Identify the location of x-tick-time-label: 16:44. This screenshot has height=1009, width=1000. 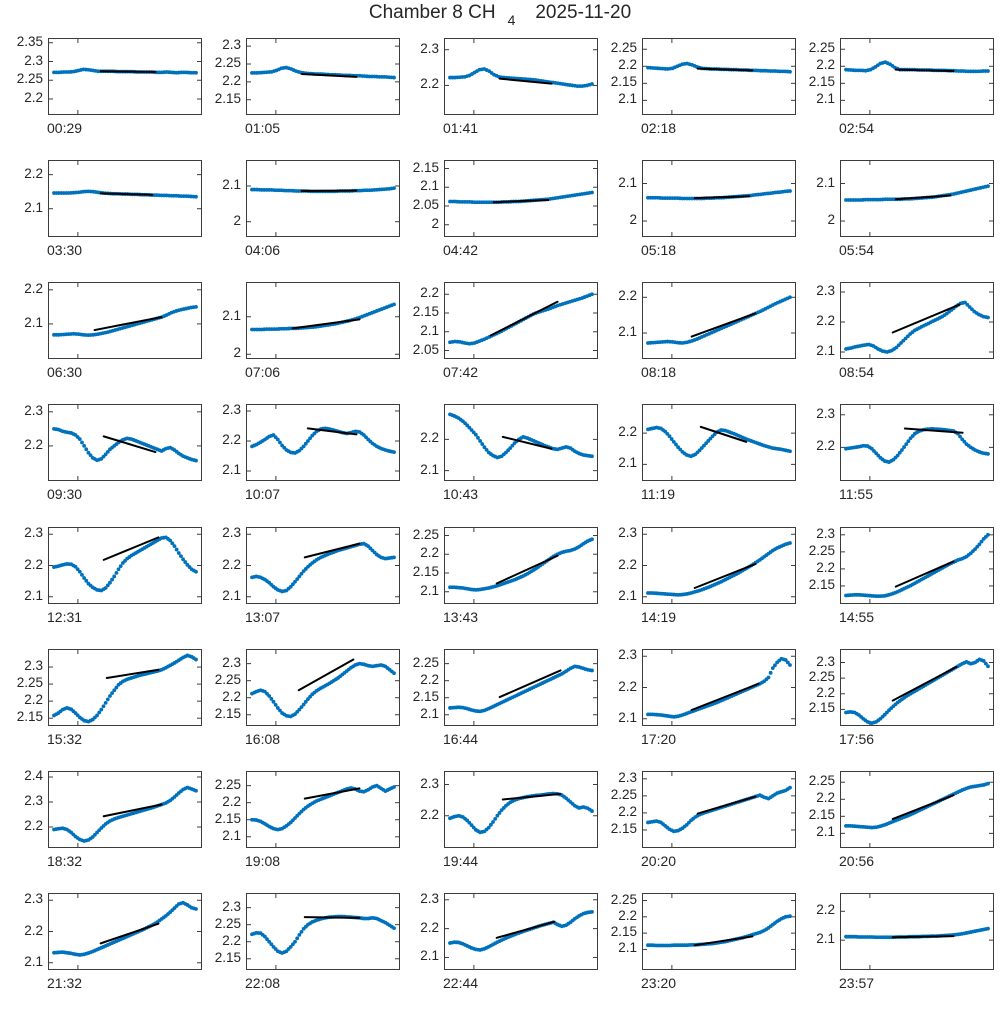
(461, 739).